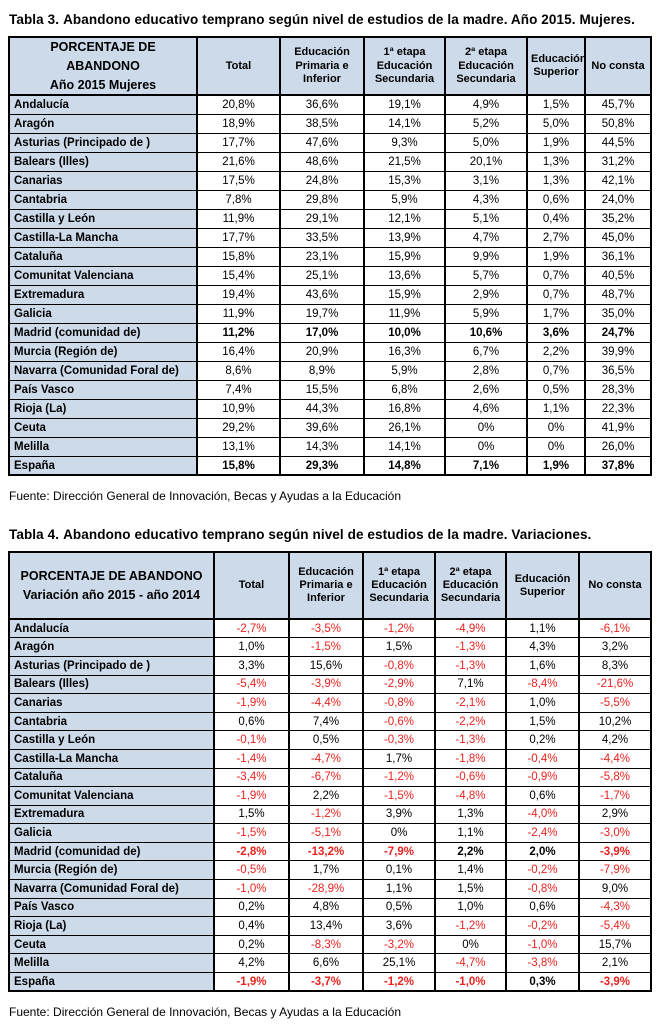 The image size is (658, 1024). What do you see at coordinates (615, 889) in the screenshot?
I see `value-cell: 9,0%` at bounding box center [615, 889].